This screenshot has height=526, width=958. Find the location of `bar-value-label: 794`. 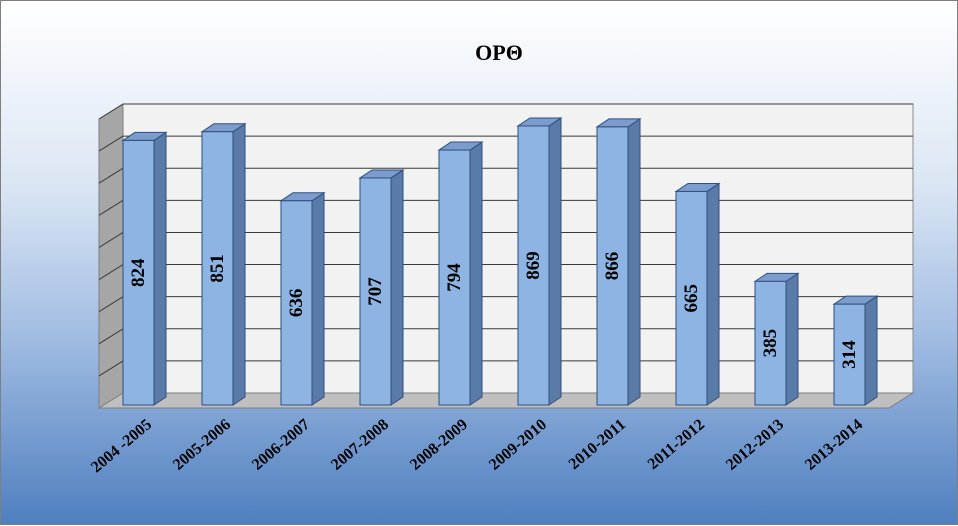

bar-value-label: 794 is located at coordinates (454, 277).